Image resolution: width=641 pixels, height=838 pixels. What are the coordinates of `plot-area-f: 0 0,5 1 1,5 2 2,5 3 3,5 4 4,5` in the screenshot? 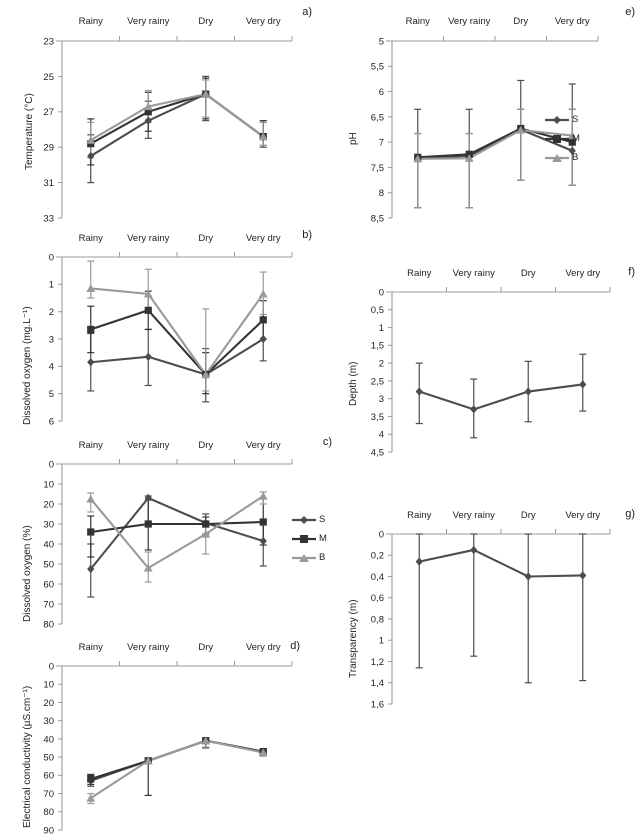 It's located at (491, 372).